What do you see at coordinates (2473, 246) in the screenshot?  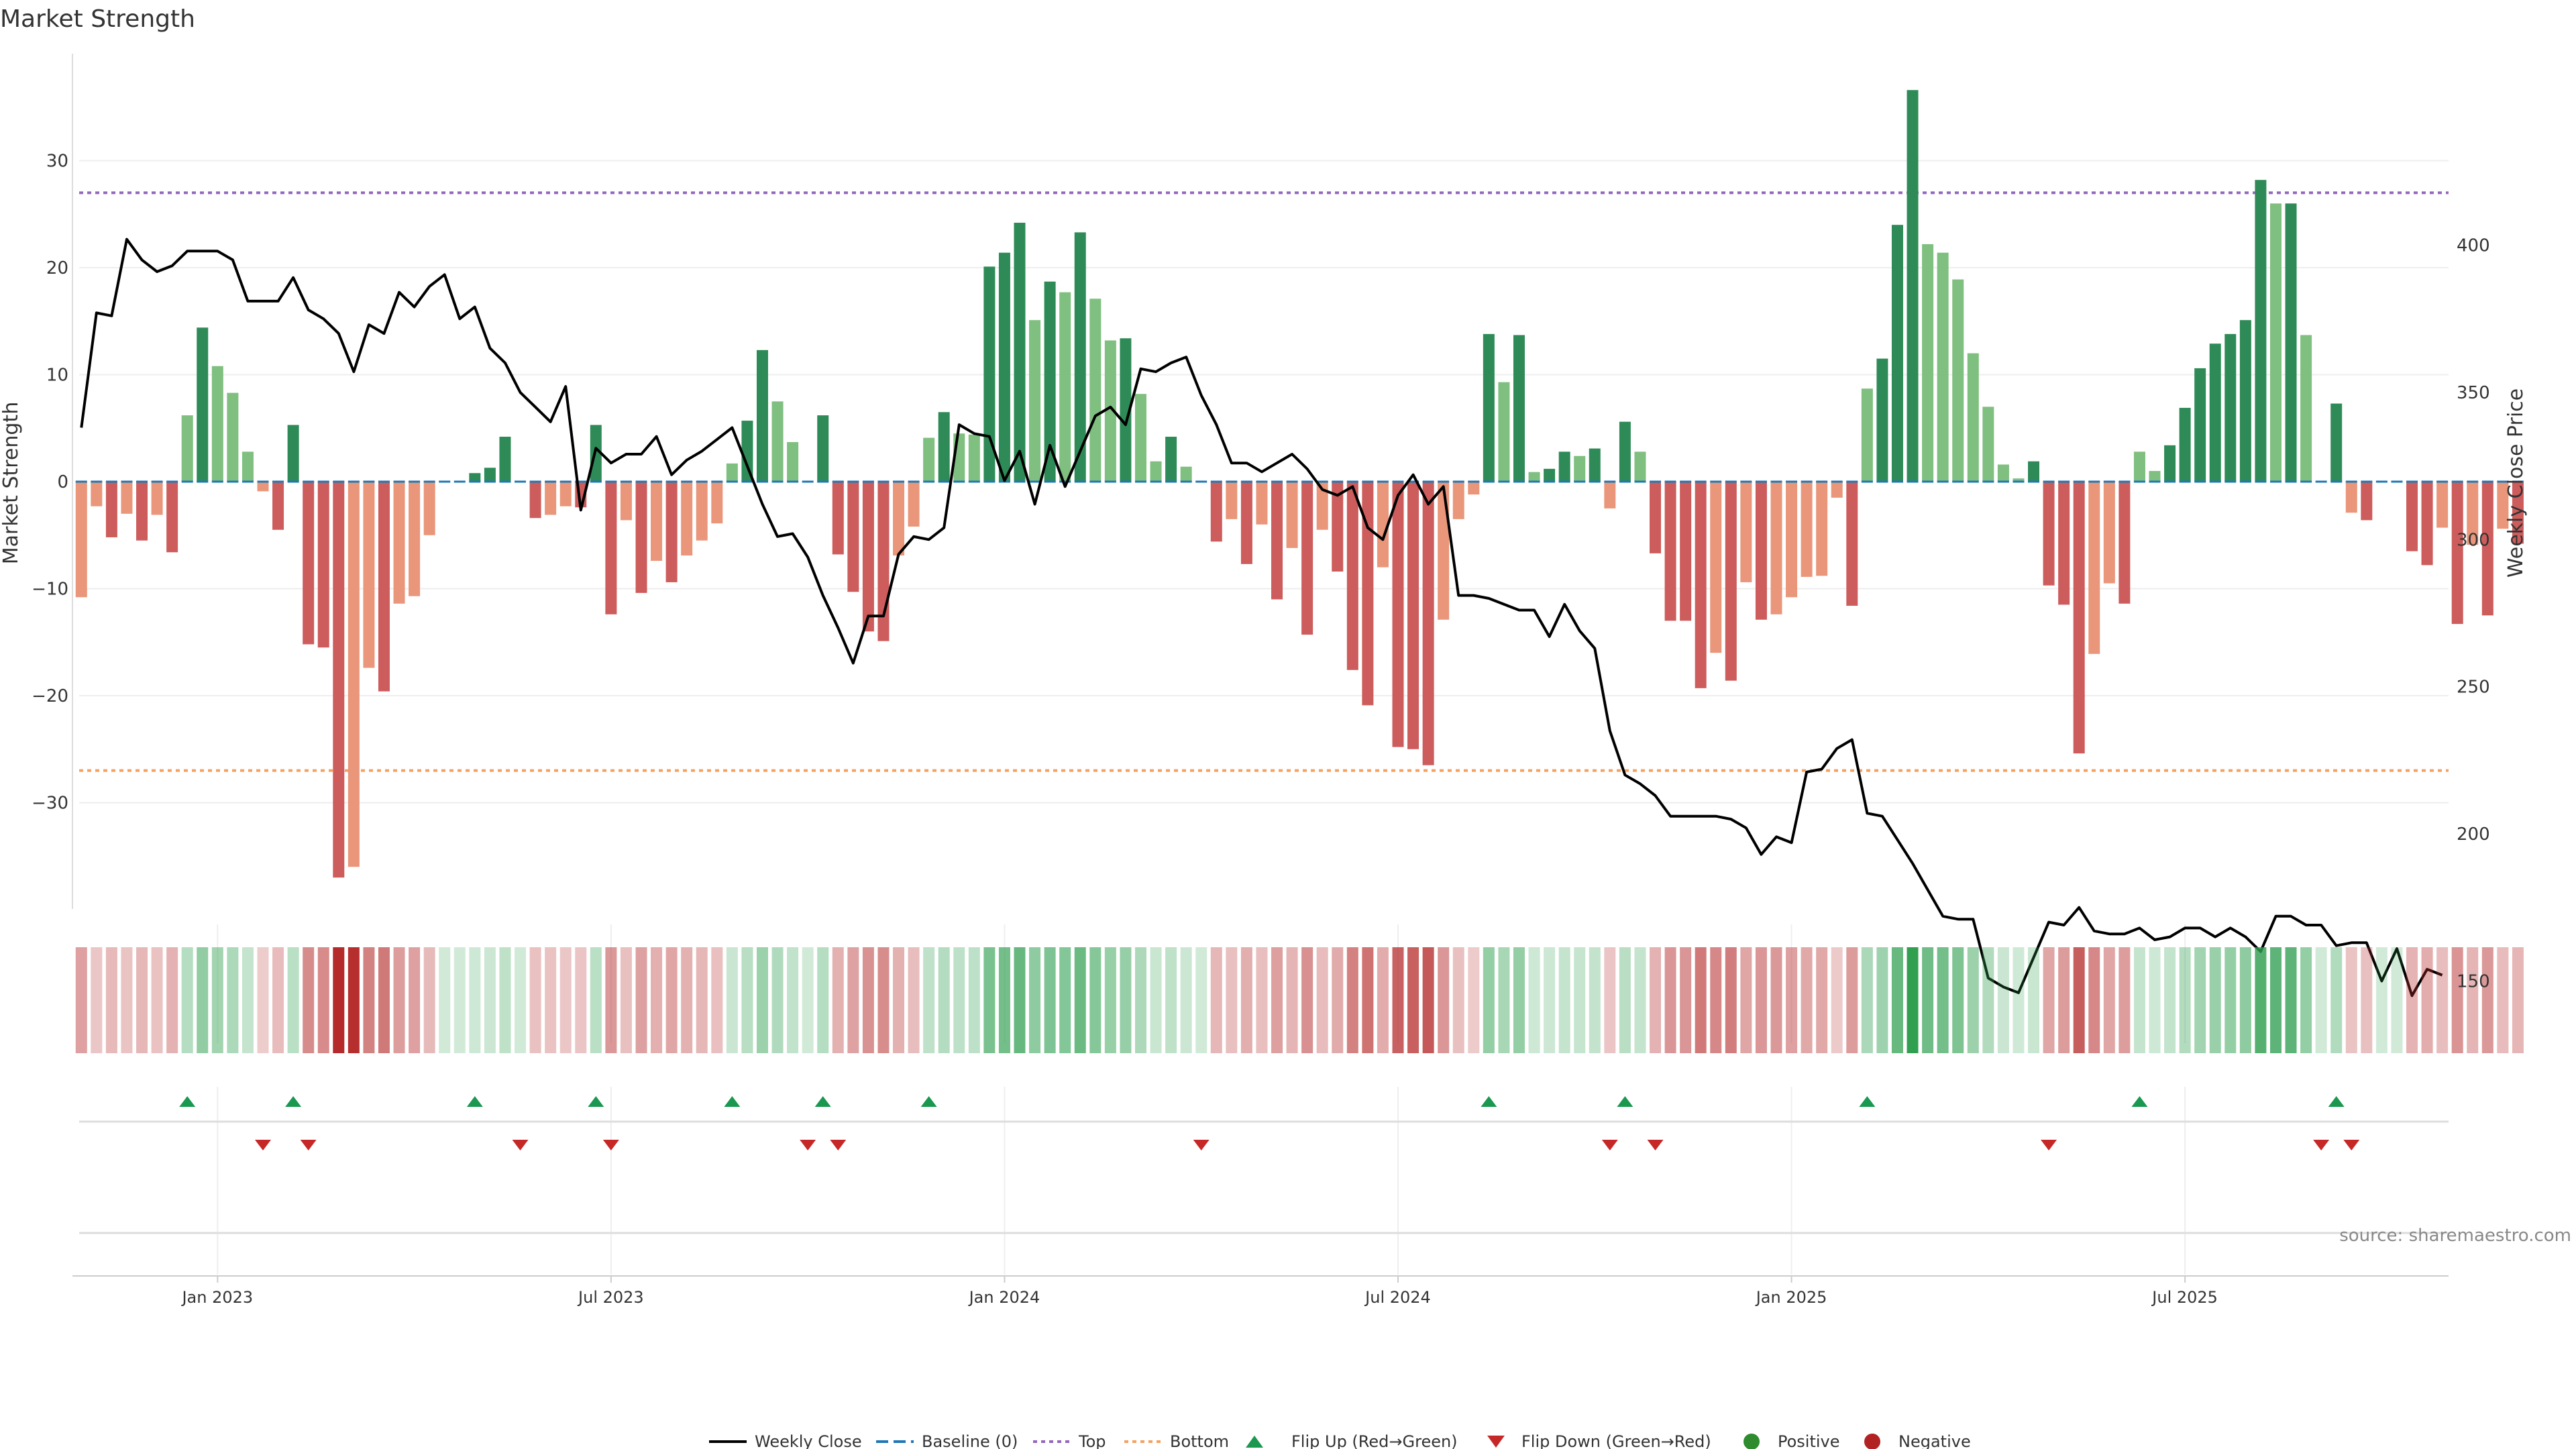 I see `y2-tick-label: 400` at bounding box center [2473, 246].